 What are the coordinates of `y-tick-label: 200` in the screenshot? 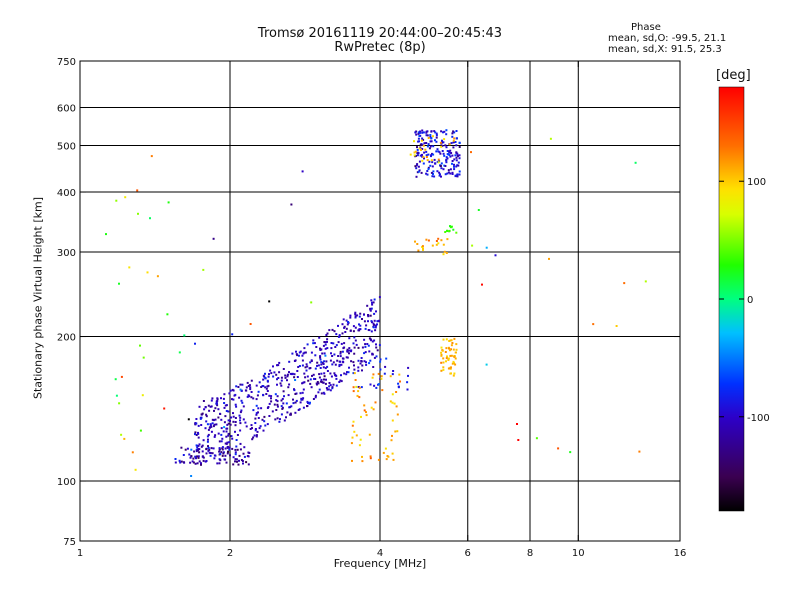 It's located at (66, 338).